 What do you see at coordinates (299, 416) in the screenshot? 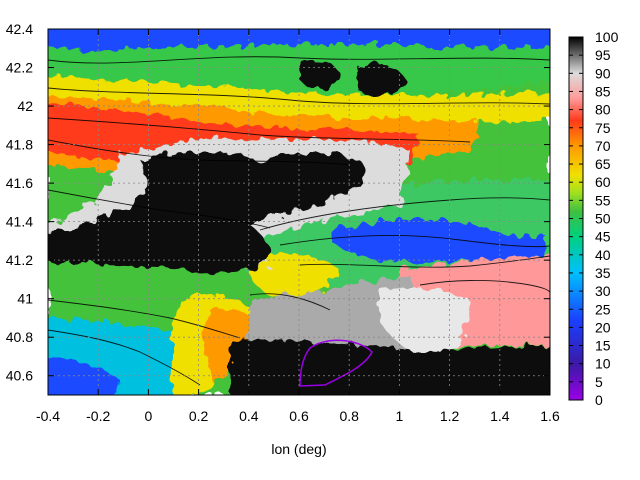
I see `x-tick-label: 0.6` at bounding box center [299, 416].